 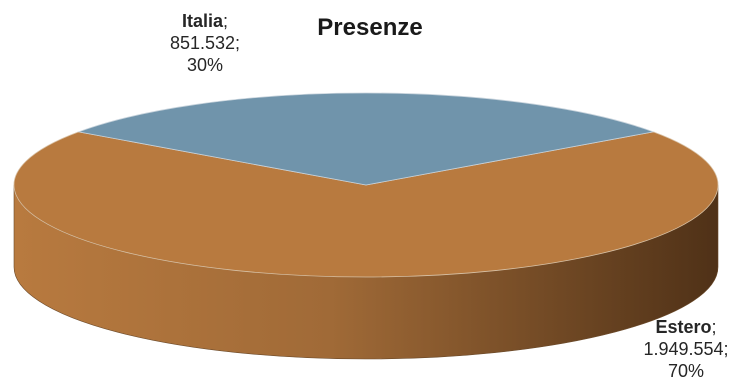 I want to click on data-label-estero-percent: 70%, so click(x=686, y=371).